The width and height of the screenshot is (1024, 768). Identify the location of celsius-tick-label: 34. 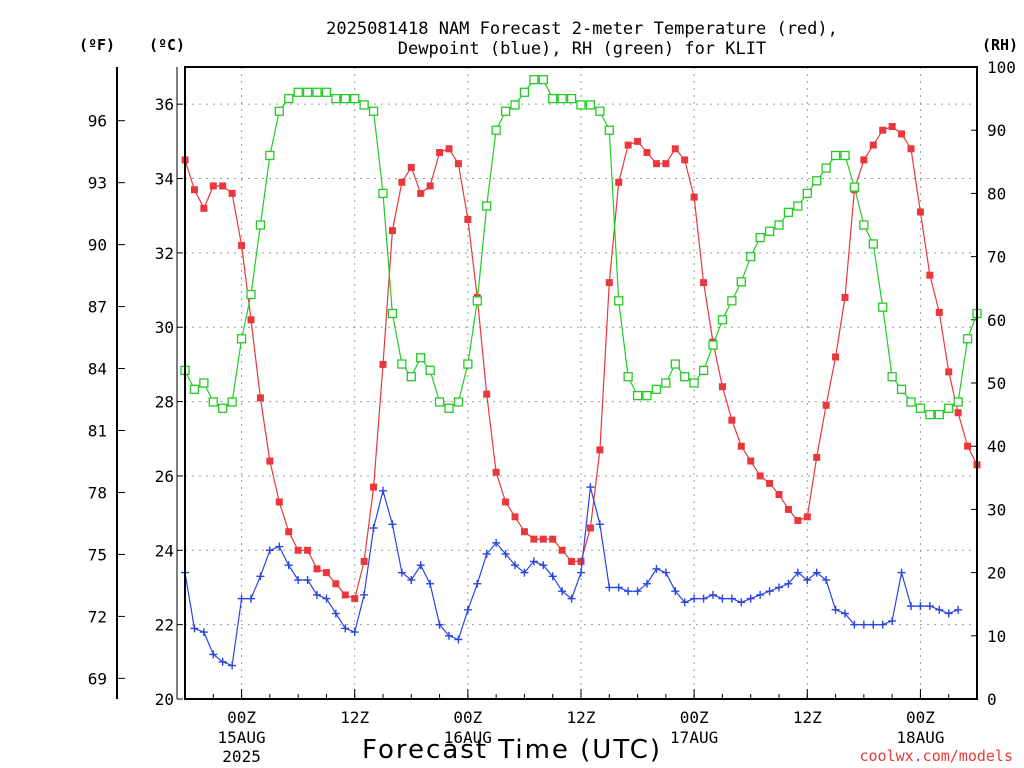
(164, 179).